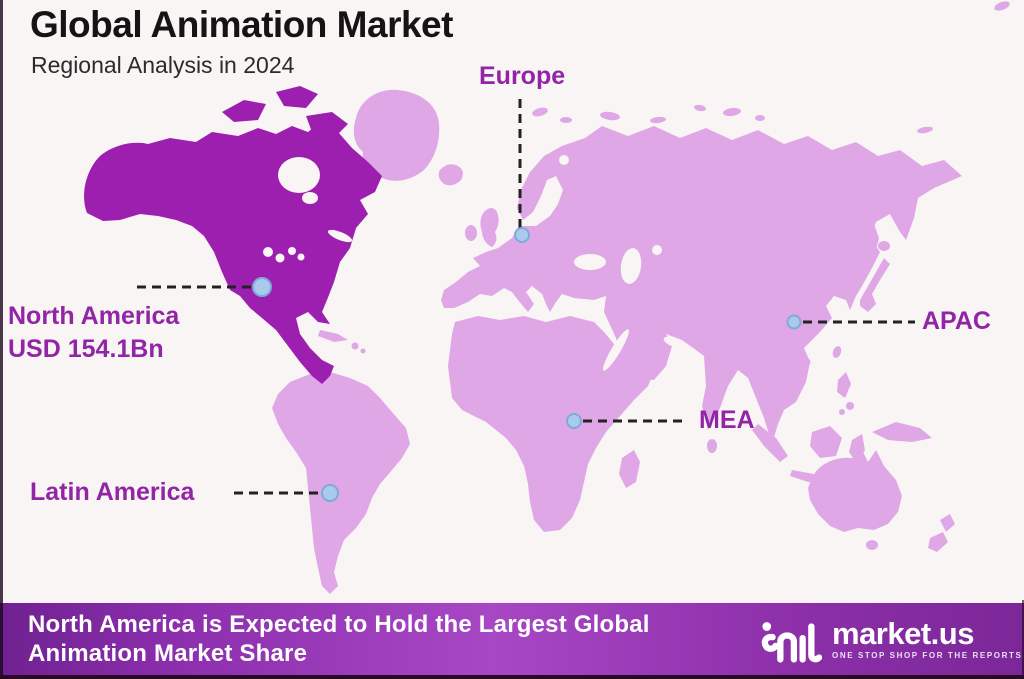  What do you see at coordinates (947, 523) in the screenshot?
I see `new-zealand-north` at bounding box center [947, 523].